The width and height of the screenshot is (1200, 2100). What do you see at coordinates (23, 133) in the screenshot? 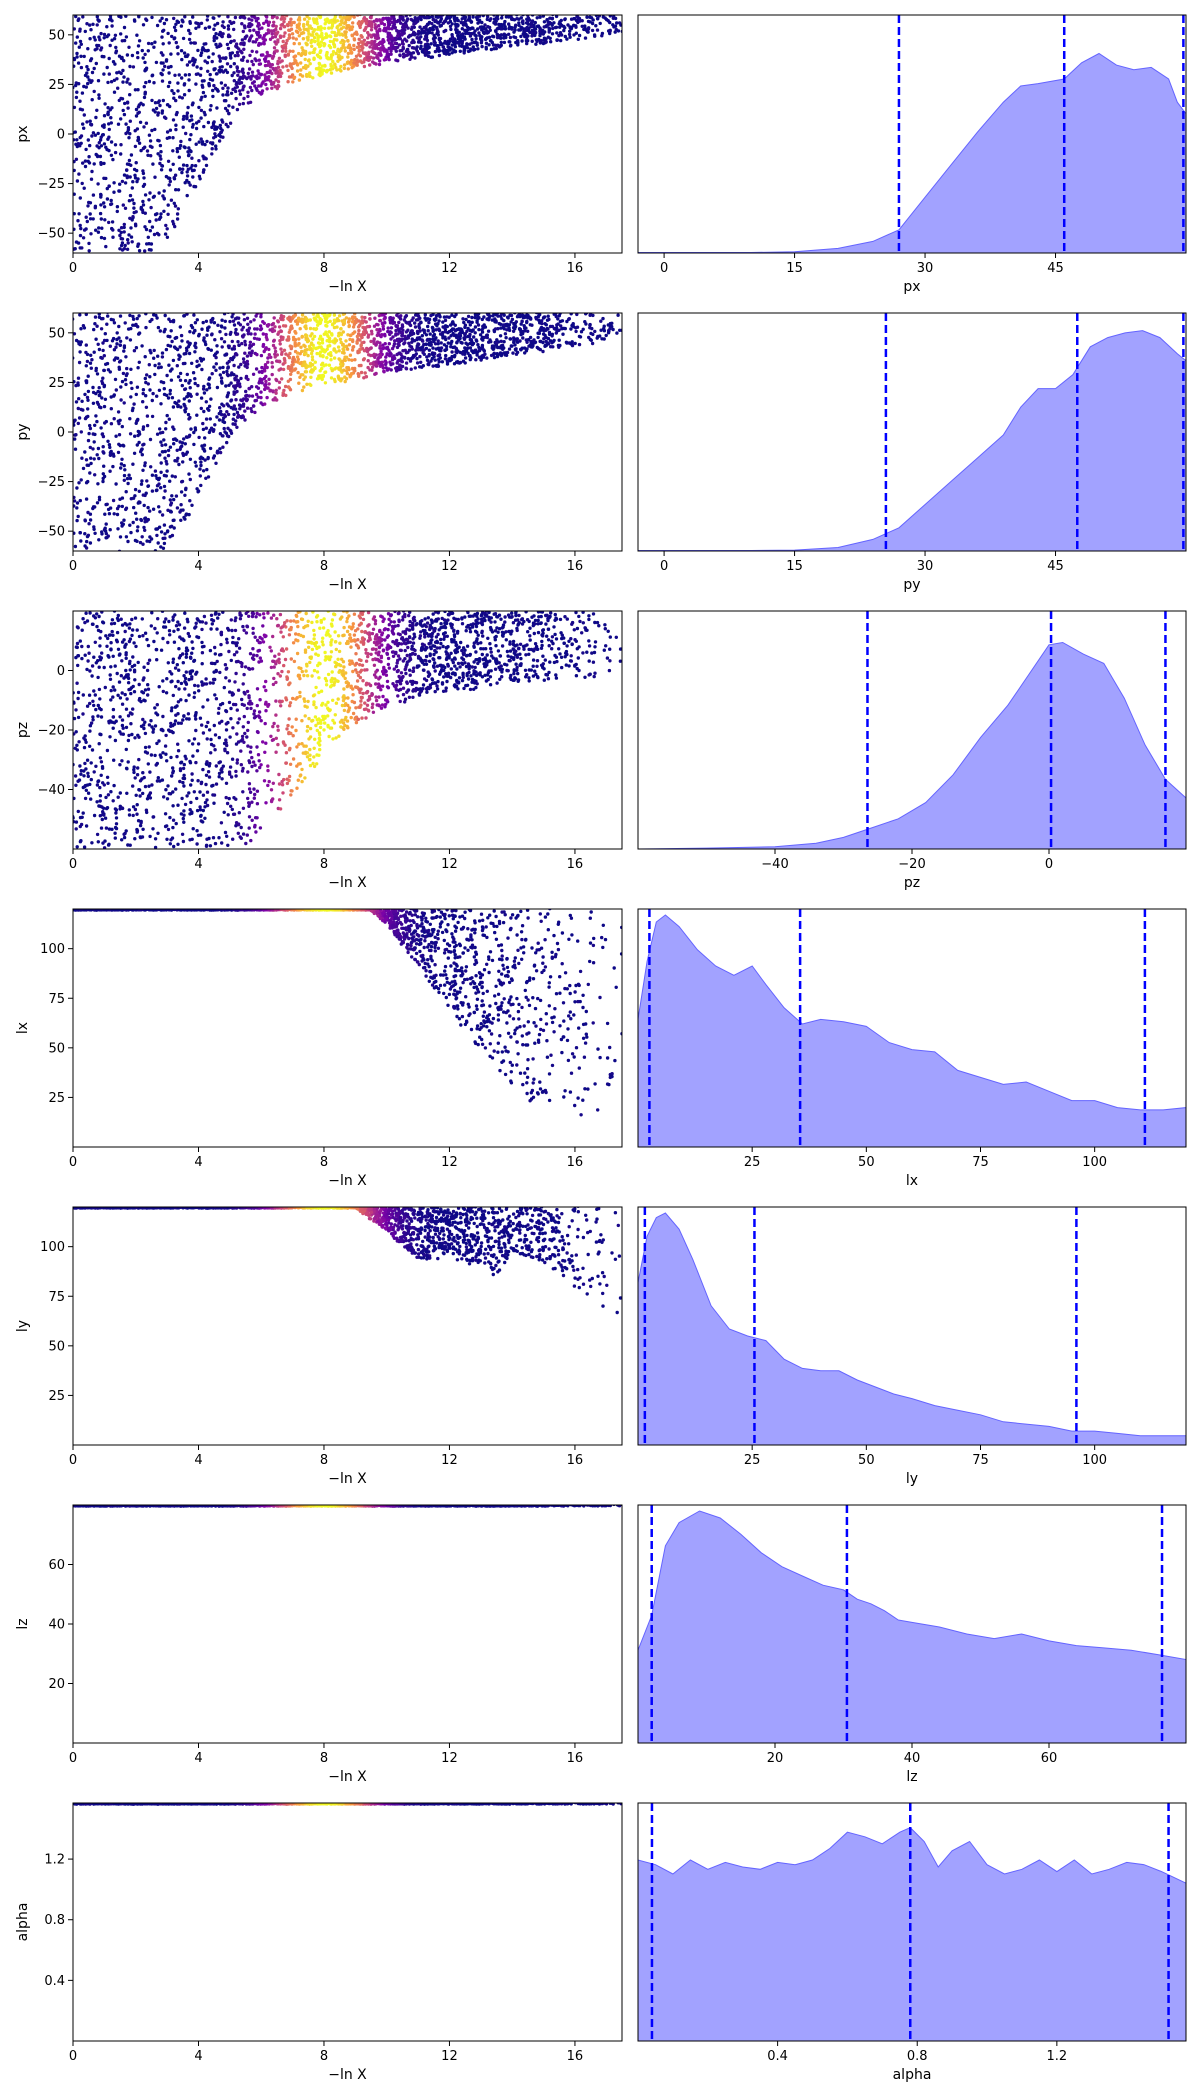
I see `trace-y-label: px` at bounding box center [23, 133].